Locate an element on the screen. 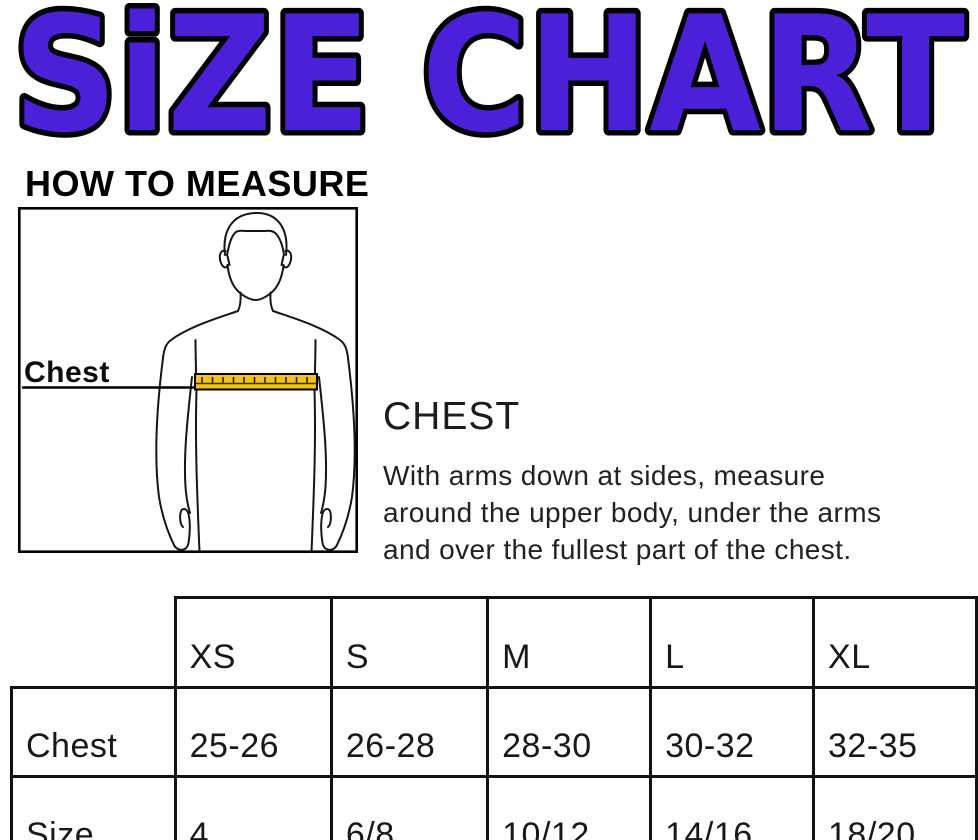  col-header-m: M is located at coordinates (569, 642).